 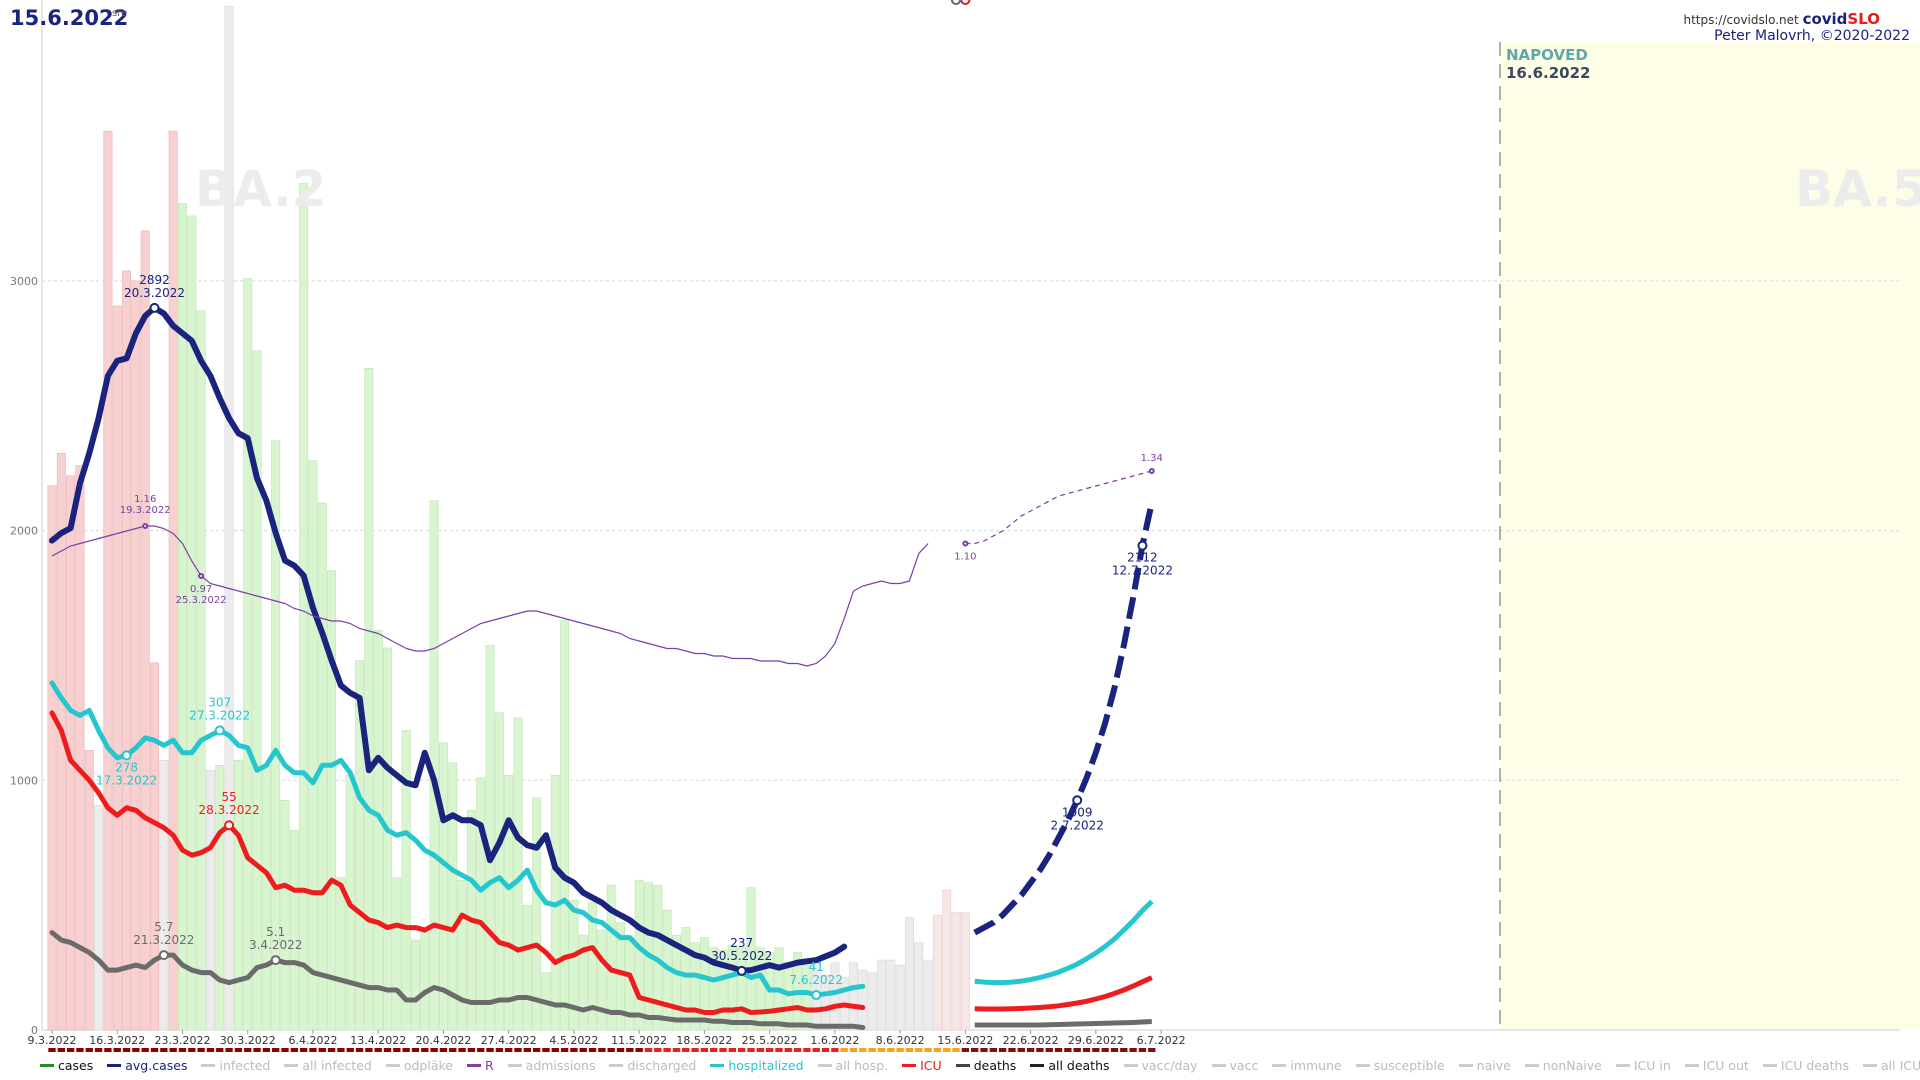 I want to click on legend-item-icu-deaths: ICU deaths, so click(x=1805, y=1065).